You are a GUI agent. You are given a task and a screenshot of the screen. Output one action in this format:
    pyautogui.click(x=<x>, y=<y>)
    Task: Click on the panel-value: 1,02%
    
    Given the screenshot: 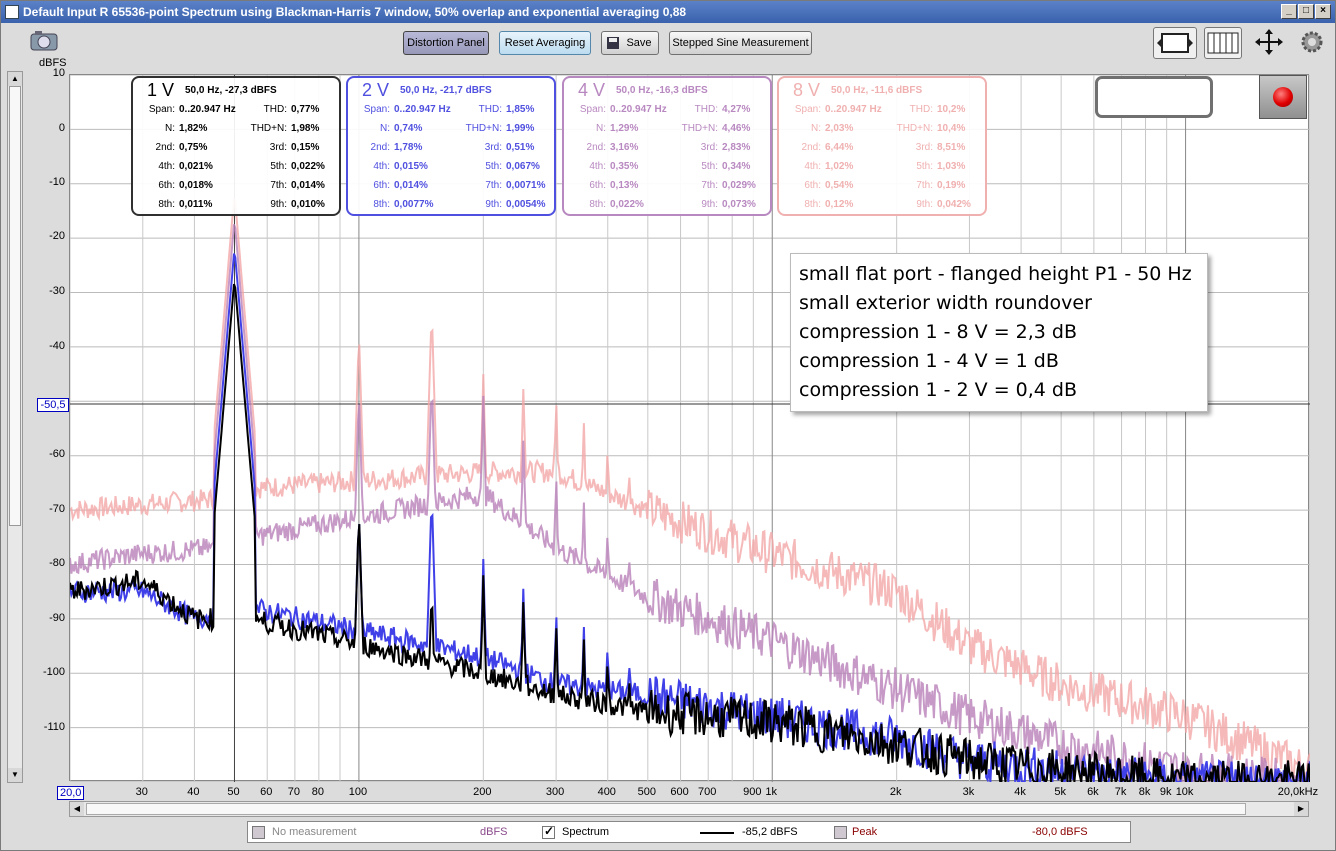 What is the action you would take?
    pyautogui.click(x=839, y=166)
    